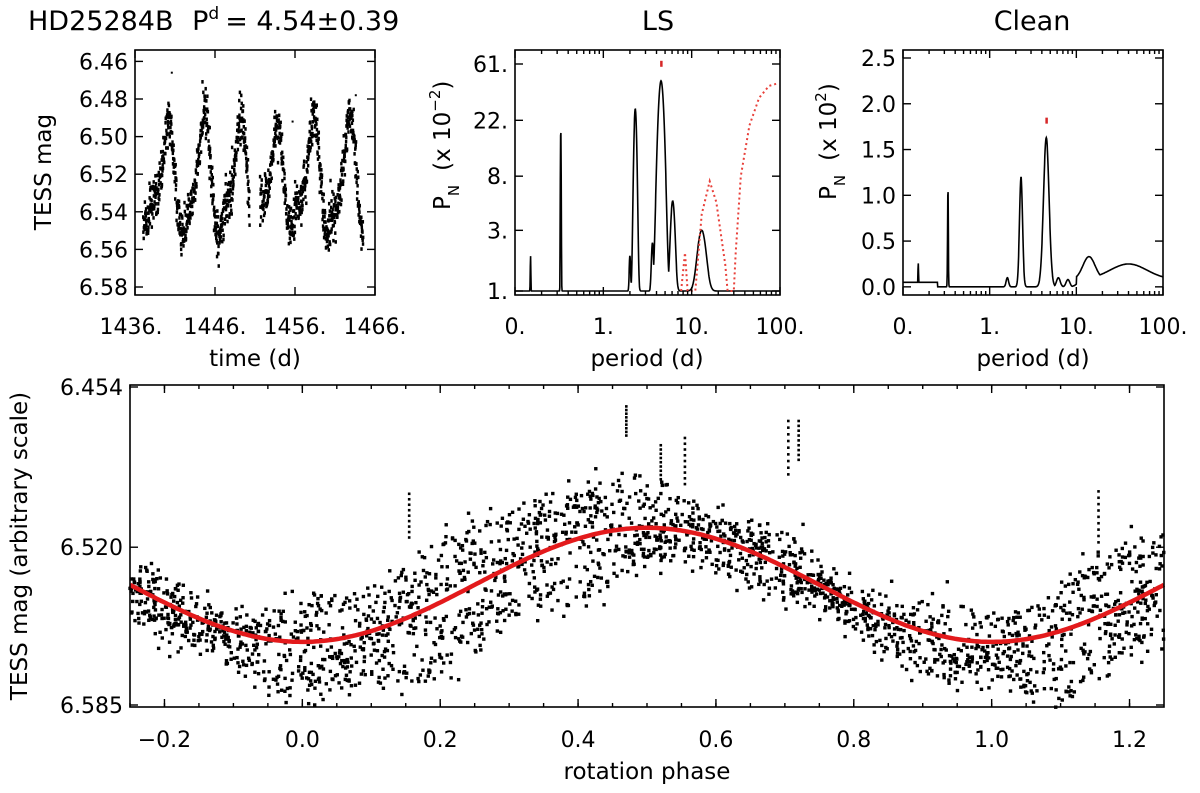 Image resolution: width=1200 pixels, height=793 pixels. I want to click on period-value: = 4.54±0.39, so click(312, 21).